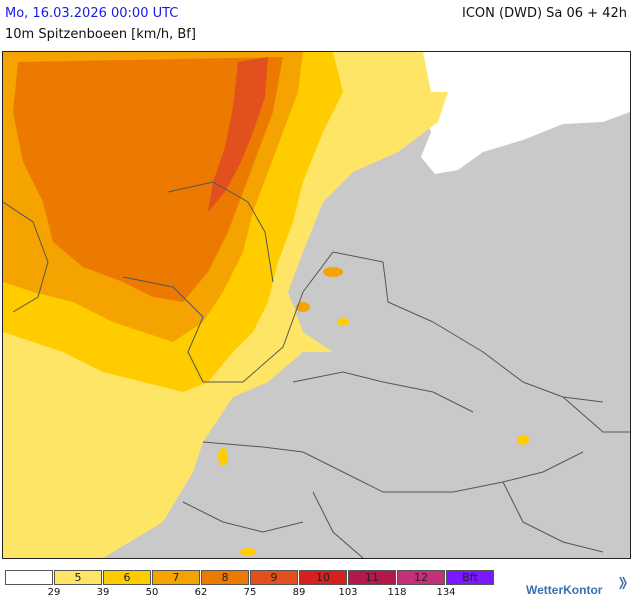 The height and width of the screenshot is (600, 633). What do you see at coordinates (100, 34) in the screenshot?
I see `parameter-label: 10m Spitzenboeen [km/h, Bf]` at bounding box center [100, 34].